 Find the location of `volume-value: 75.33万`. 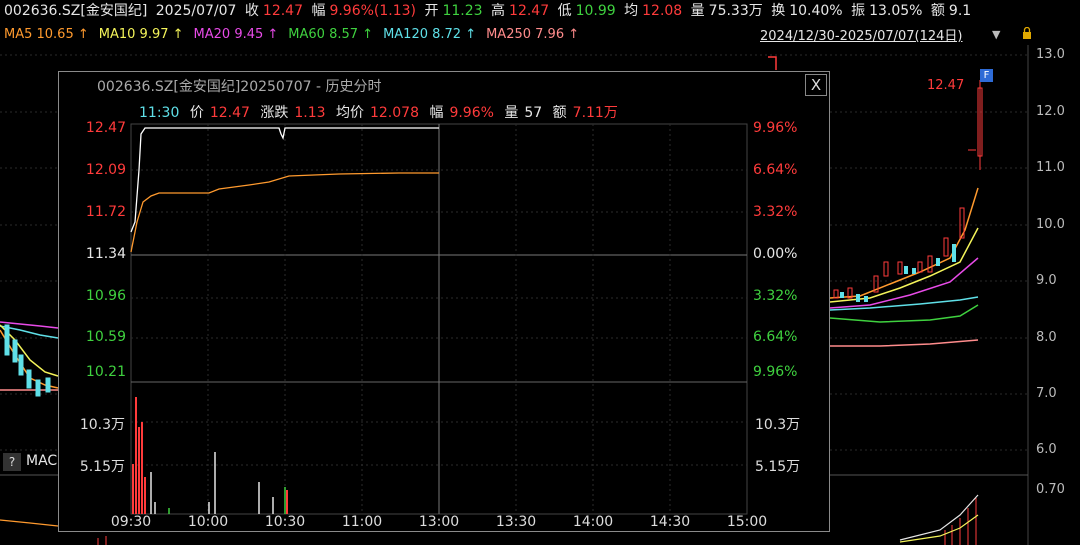

volume-value: 75.33万 is located at coordinates (735, 11).